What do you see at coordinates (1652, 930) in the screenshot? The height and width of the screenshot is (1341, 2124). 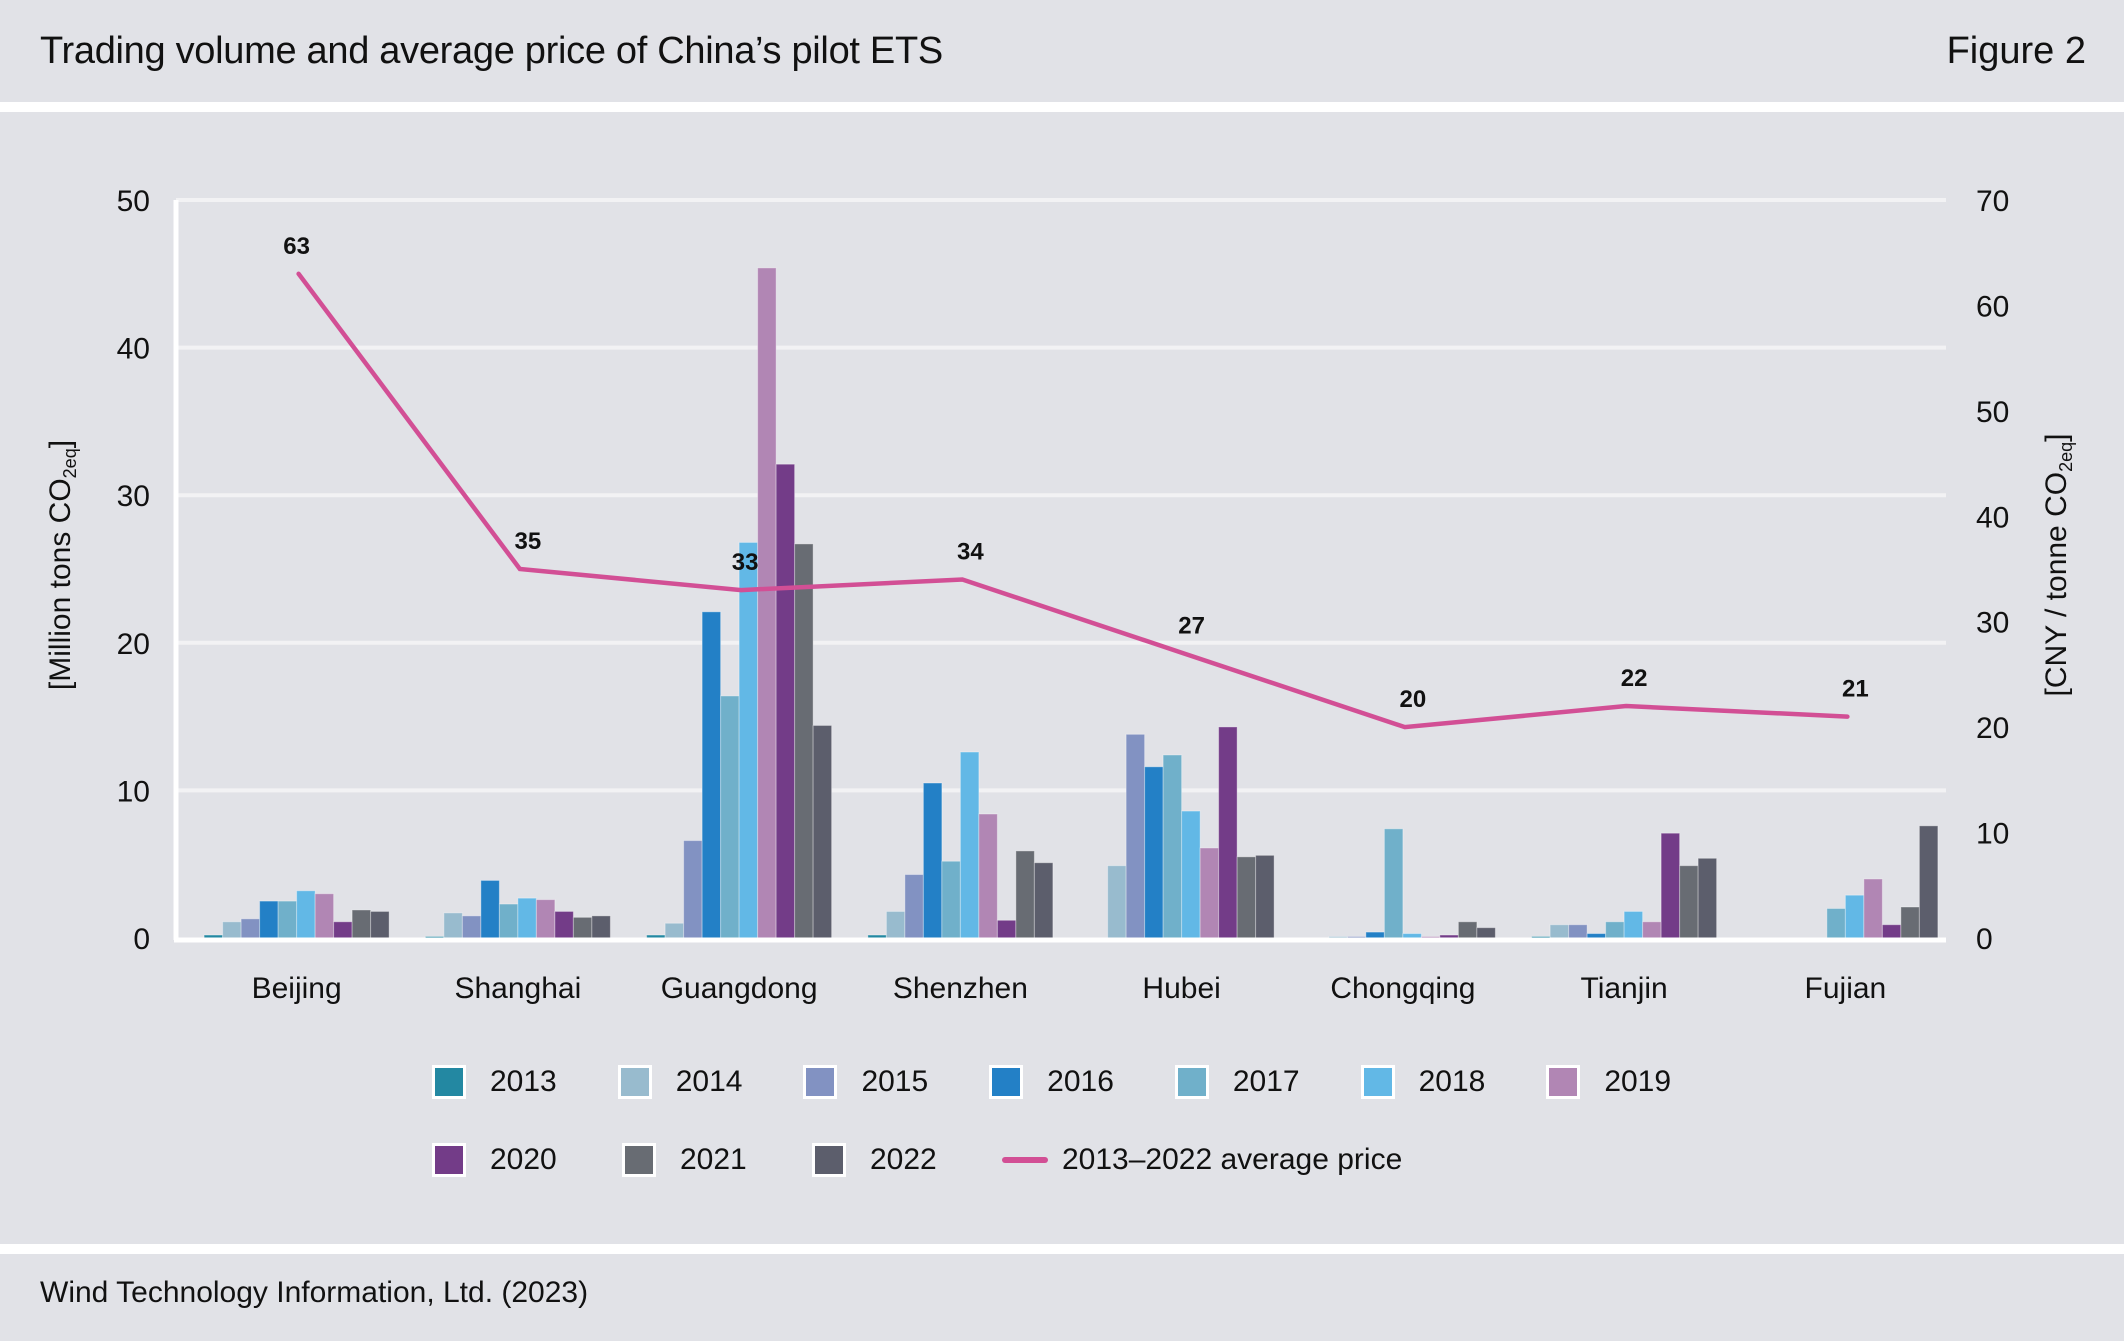 I see `bar-2019-tianjin` at bounding box center [1652, 930].